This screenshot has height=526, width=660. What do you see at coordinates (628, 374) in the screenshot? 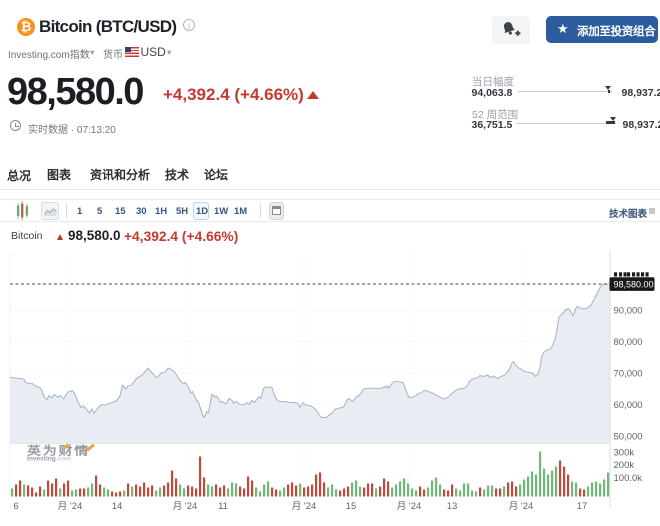
I see `svg-text: 70,000` at bounding box center [628, 374].